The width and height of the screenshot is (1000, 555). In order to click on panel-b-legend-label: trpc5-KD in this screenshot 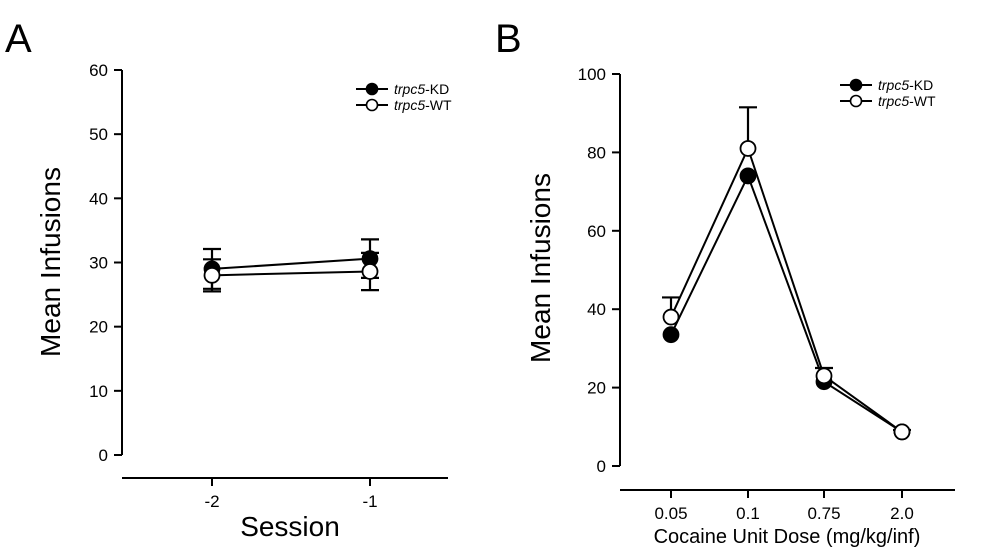, I will do `click(905, 85)`.